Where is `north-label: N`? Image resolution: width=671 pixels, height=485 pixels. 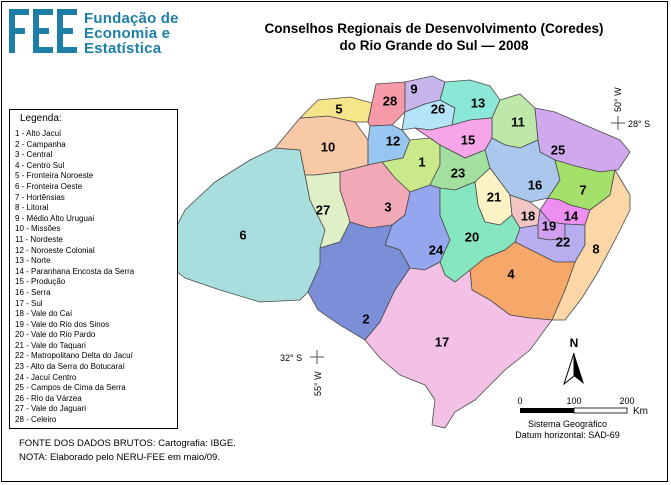 north-label: N is located at coordinates (574, 343).